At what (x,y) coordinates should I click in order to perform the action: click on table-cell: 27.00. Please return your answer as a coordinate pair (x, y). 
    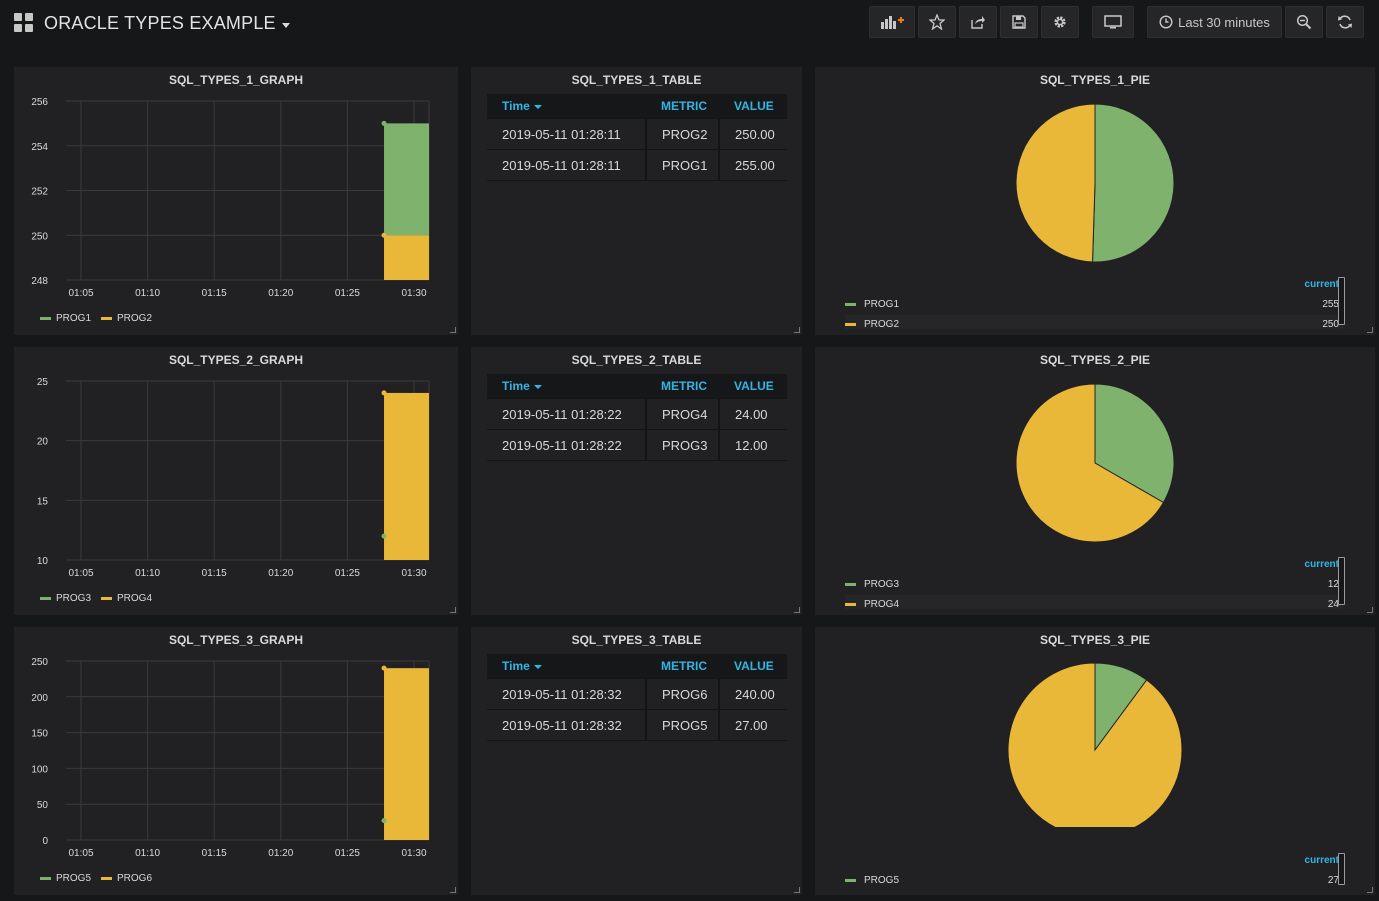
    Looking at the image, I should click on (753, 725).